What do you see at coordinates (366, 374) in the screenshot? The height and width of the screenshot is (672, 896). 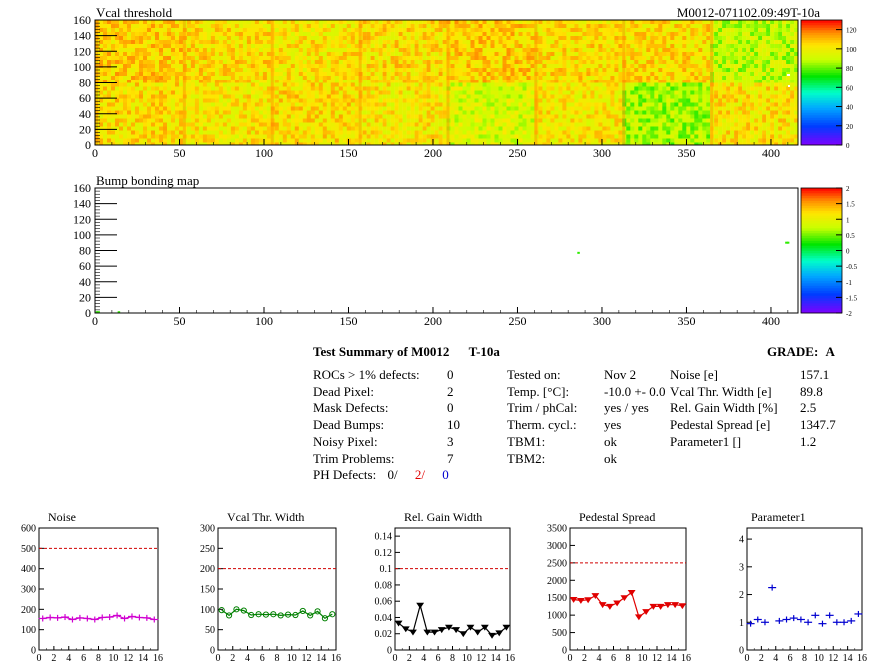 I see `summary-label: ROCs > 1% defects:` at bounding box center [366, 374].